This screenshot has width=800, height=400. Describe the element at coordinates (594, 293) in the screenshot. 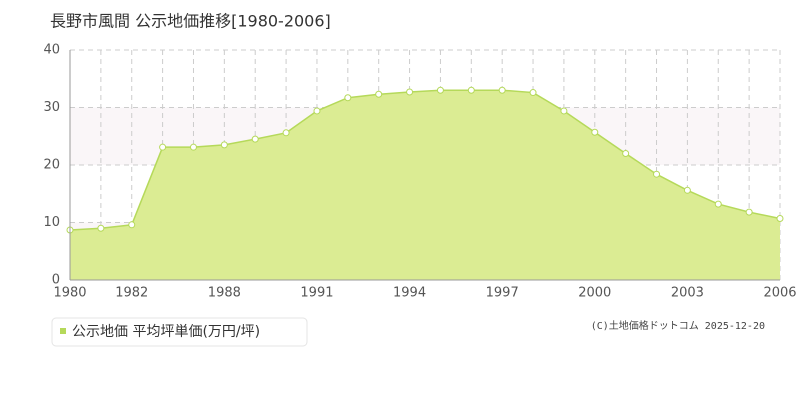

I see `x-tick-label: 2000` at that location.